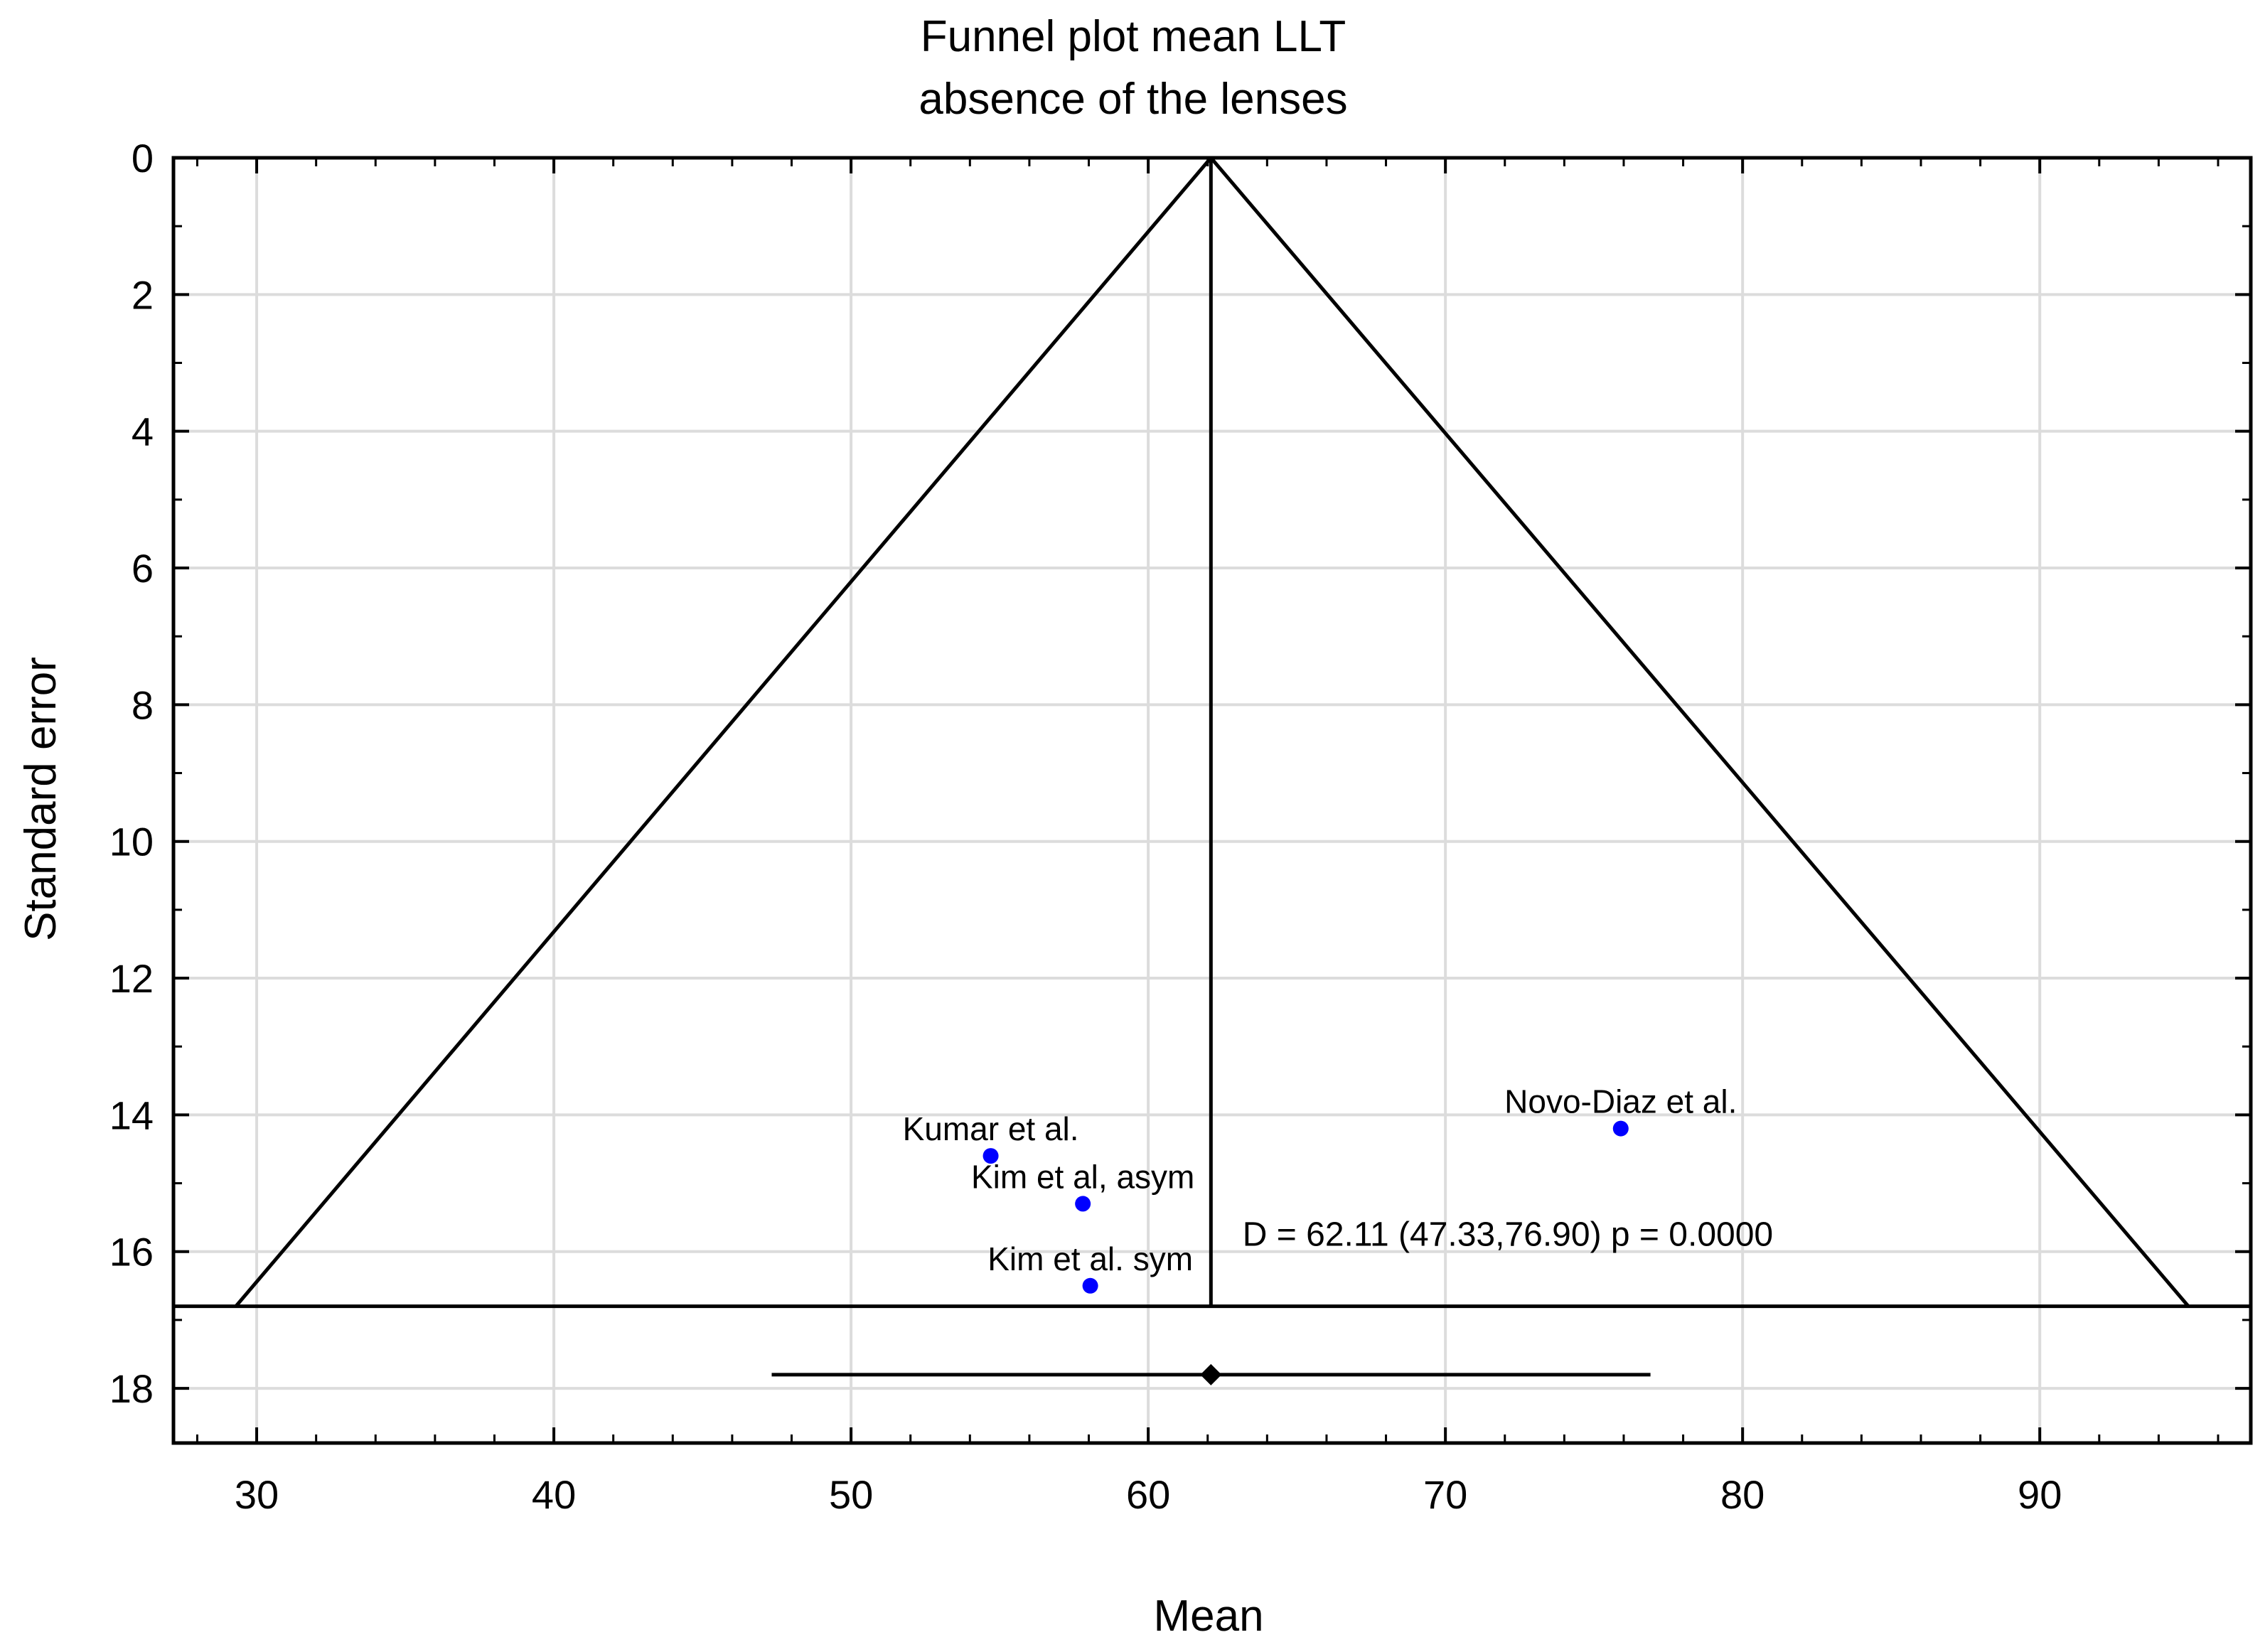  I want to click on y-tick-label: 14, so click(131, 1115).